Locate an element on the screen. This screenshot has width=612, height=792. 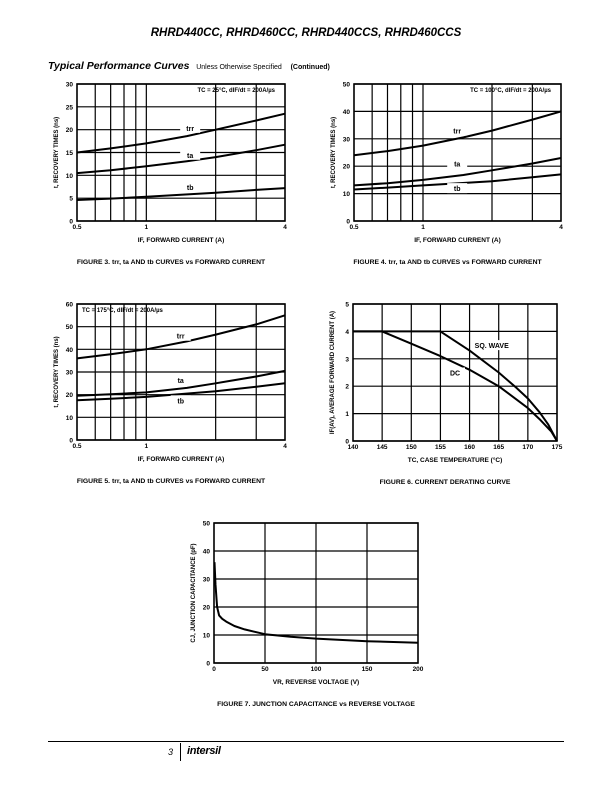
series-line-tb is located at coordinates (181, 392).